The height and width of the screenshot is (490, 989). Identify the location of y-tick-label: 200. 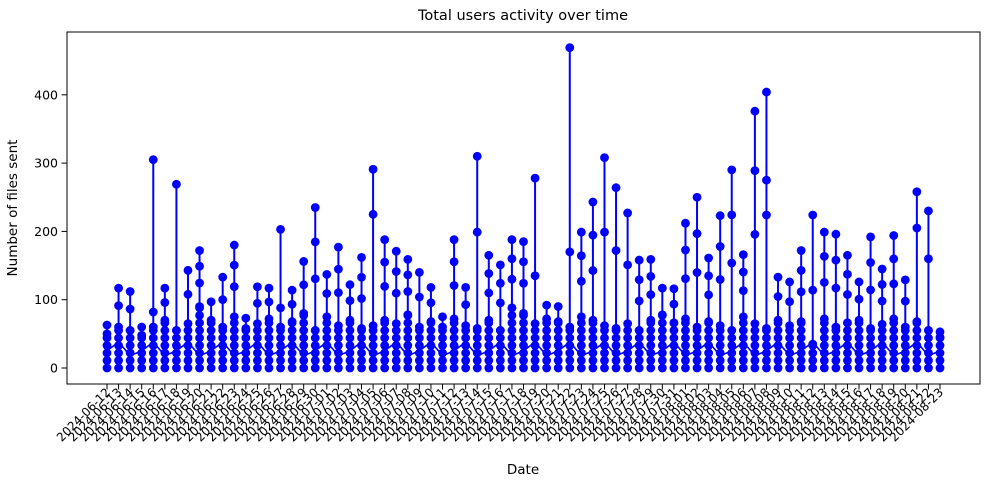
(46, 231).